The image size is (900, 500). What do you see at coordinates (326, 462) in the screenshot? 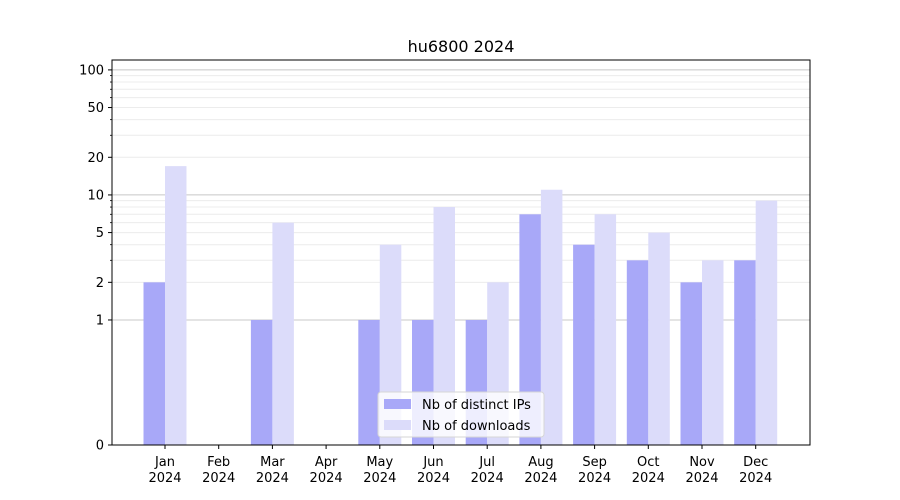
I see `x-tick-label-month: Apr` at bounding box center [326, 462].